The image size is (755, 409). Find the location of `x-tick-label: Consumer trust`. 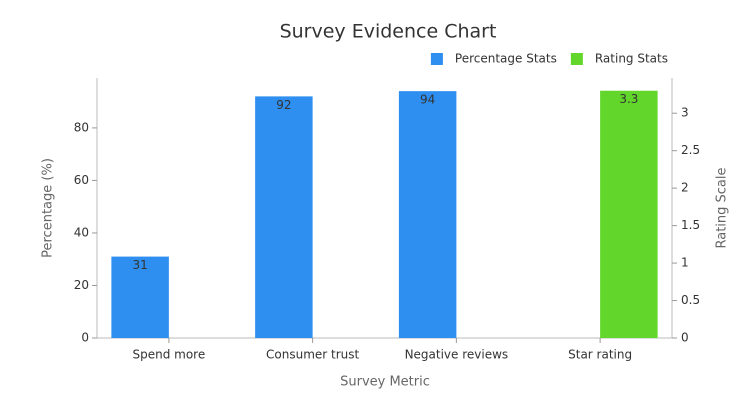

x-tick-label: Consumer trust is located at coordinates (313, 355).